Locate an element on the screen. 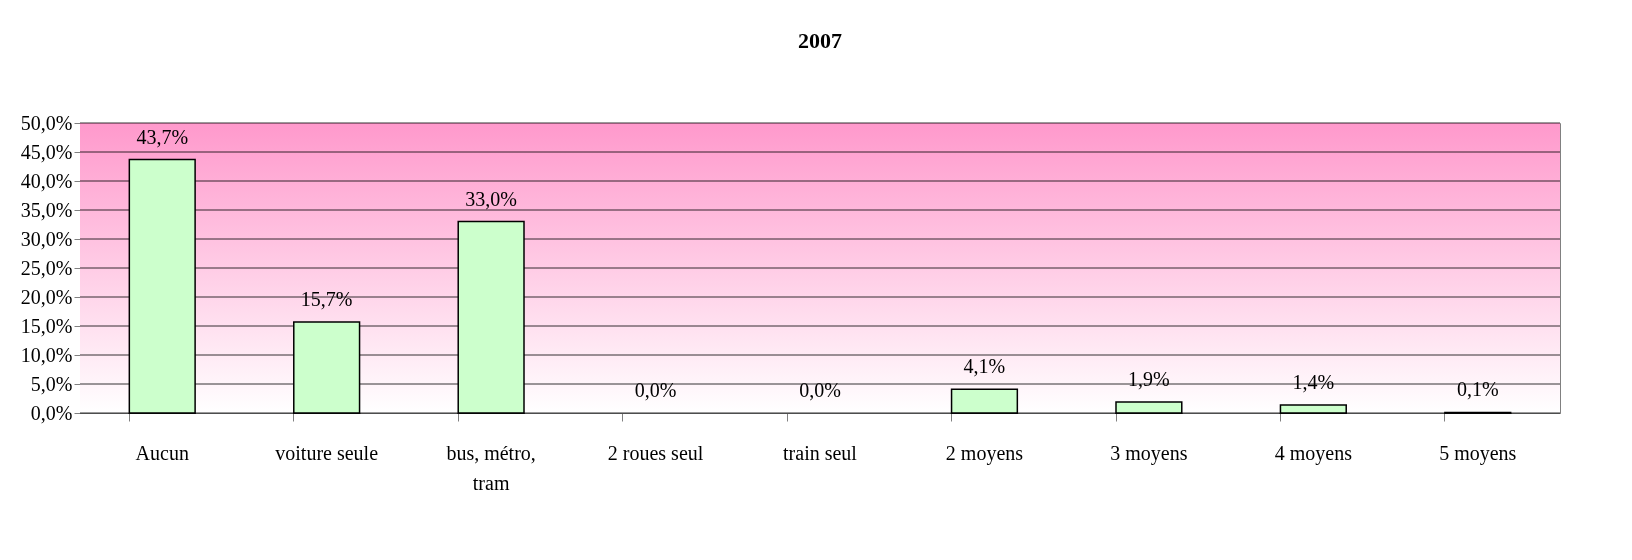 The height and width of the screenshot is (560, 1632). y-tick-label: 5,0% is located at coordinates (51, 383).